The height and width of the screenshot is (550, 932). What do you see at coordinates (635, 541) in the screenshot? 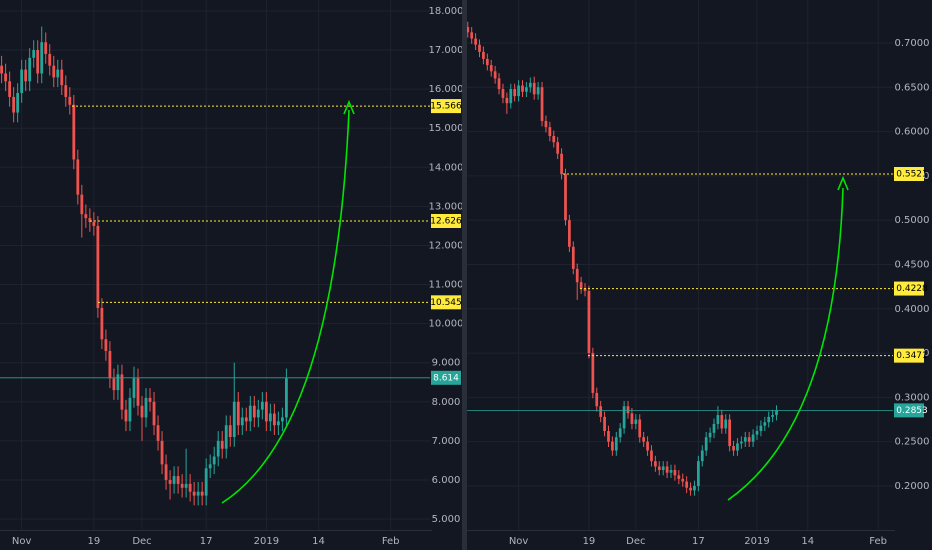
I see `x-tick-label: Dec` at bounding box center [635, 541].